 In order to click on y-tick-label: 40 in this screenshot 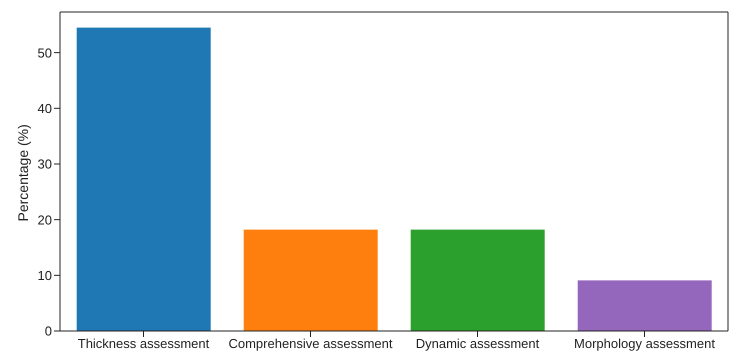, I will do `click(45, 108)`.